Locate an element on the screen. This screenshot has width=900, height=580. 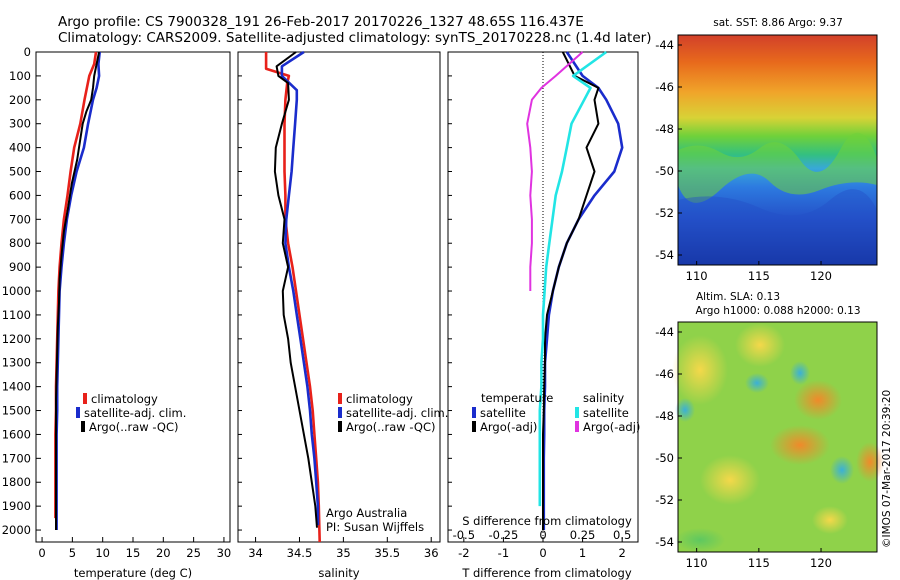
depth-tick-label: 1500 is located at coordinates (16, 411).